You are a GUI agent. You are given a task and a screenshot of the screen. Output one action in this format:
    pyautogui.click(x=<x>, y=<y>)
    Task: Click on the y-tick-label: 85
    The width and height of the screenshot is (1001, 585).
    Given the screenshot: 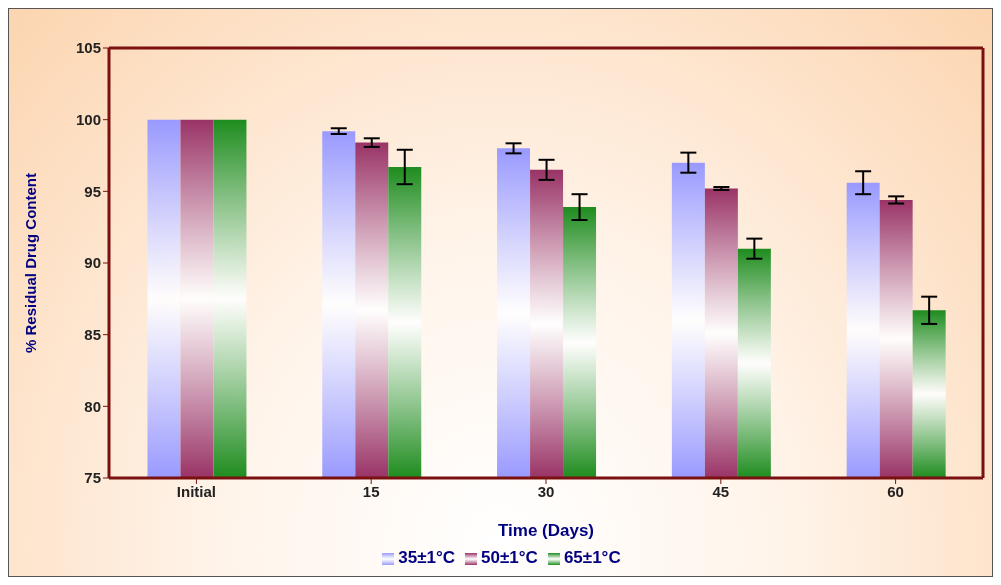 What is the action you would take?
    pyautogui.click(x=92, y=334)
    